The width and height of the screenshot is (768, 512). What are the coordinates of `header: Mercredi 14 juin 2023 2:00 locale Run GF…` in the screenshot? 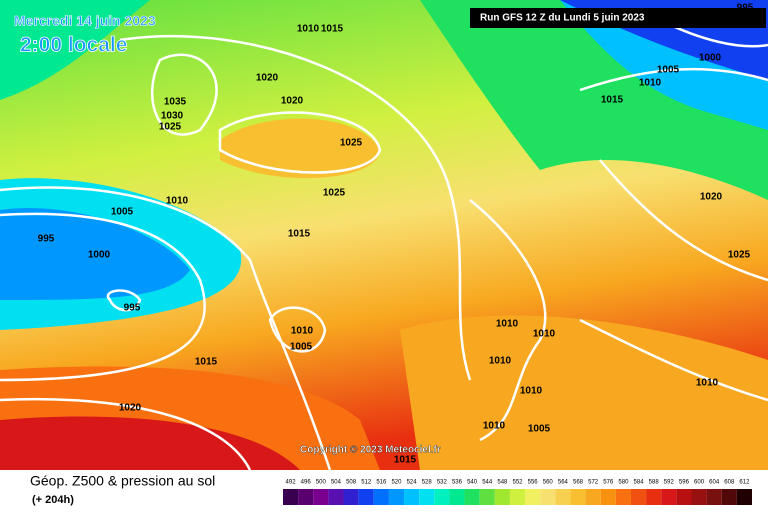 It's located at (390, 32).